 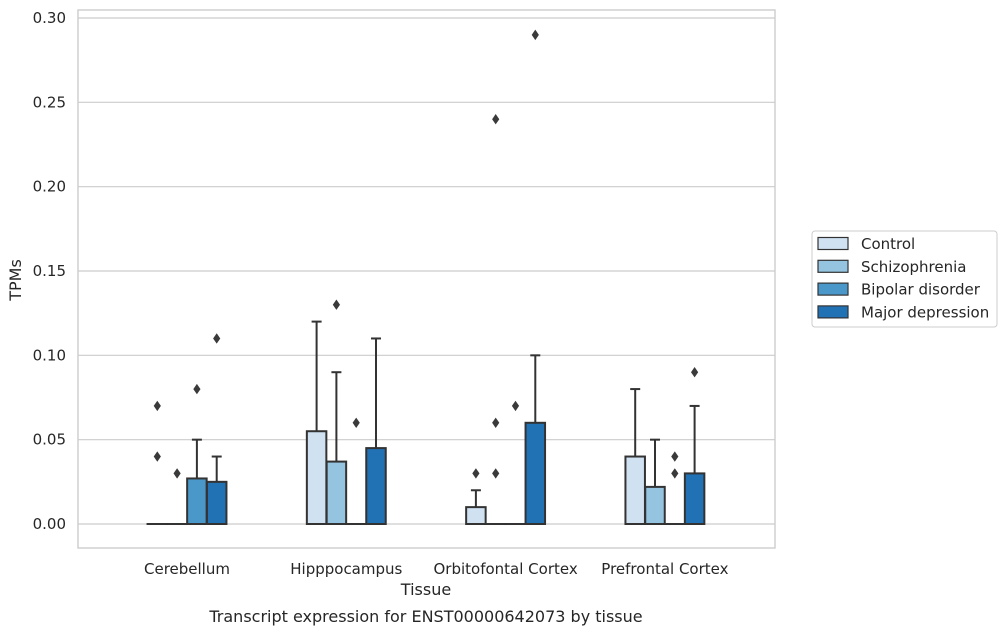 I want to click on x-tick-label: Orbitofontal Cortex, so click(x=505, y=569).